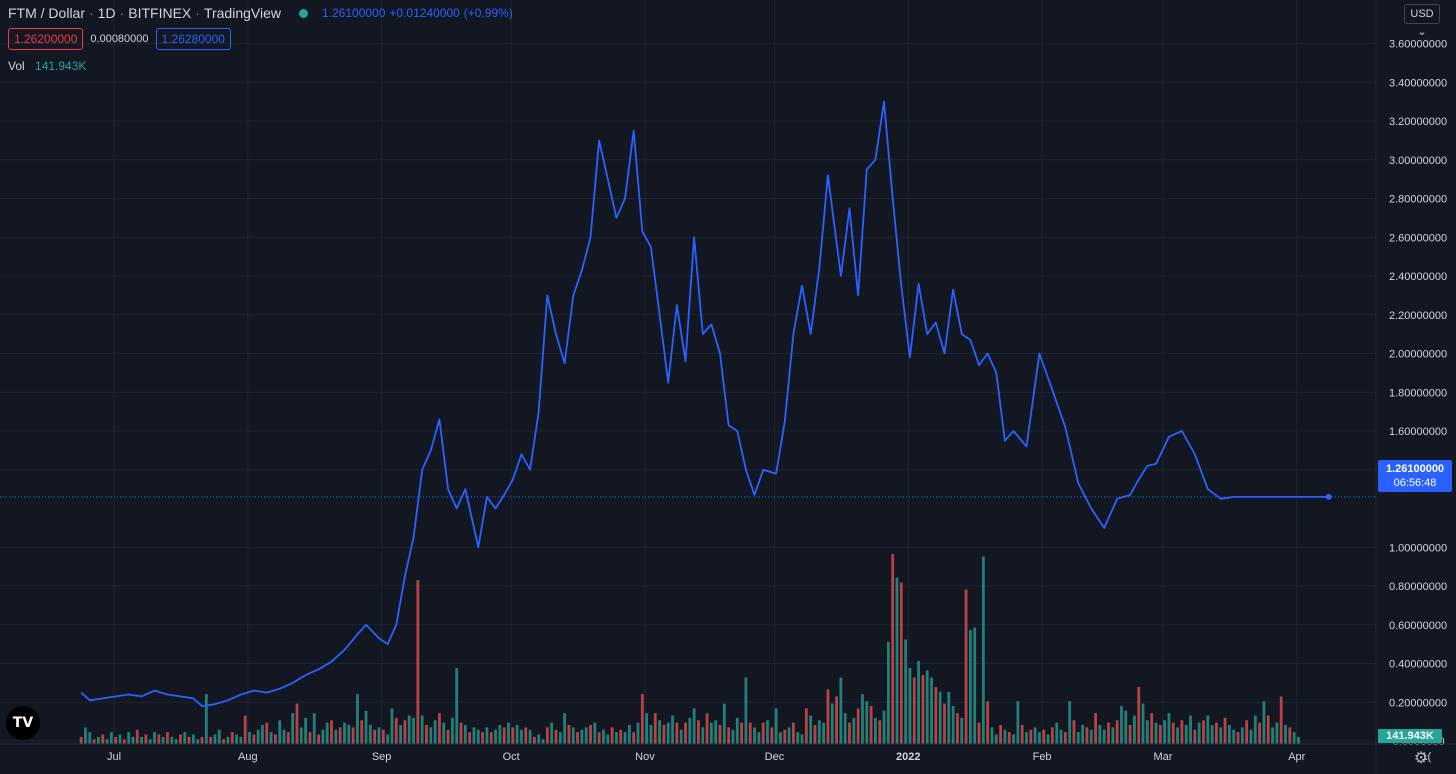 This screenshot has width=1456, height=774. What do you see at coordinates (1418, 432) in the screenshot?
I see `y-tick-label: 1.60000000` at bounding box center [1418, 432].